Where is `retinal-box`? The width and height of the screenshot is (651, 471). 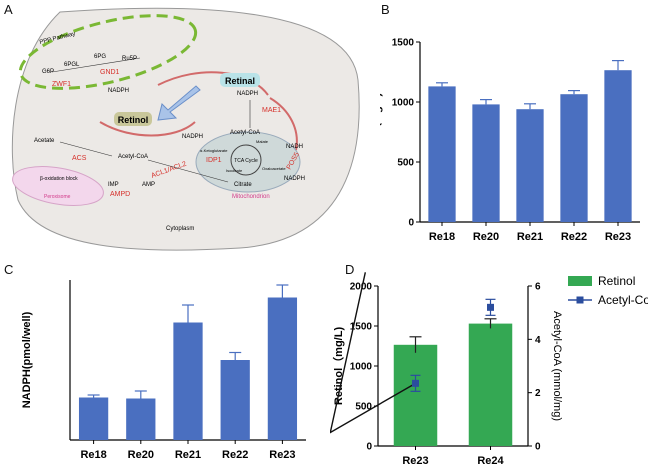
retinal-box is located at coordinates (240, 80).